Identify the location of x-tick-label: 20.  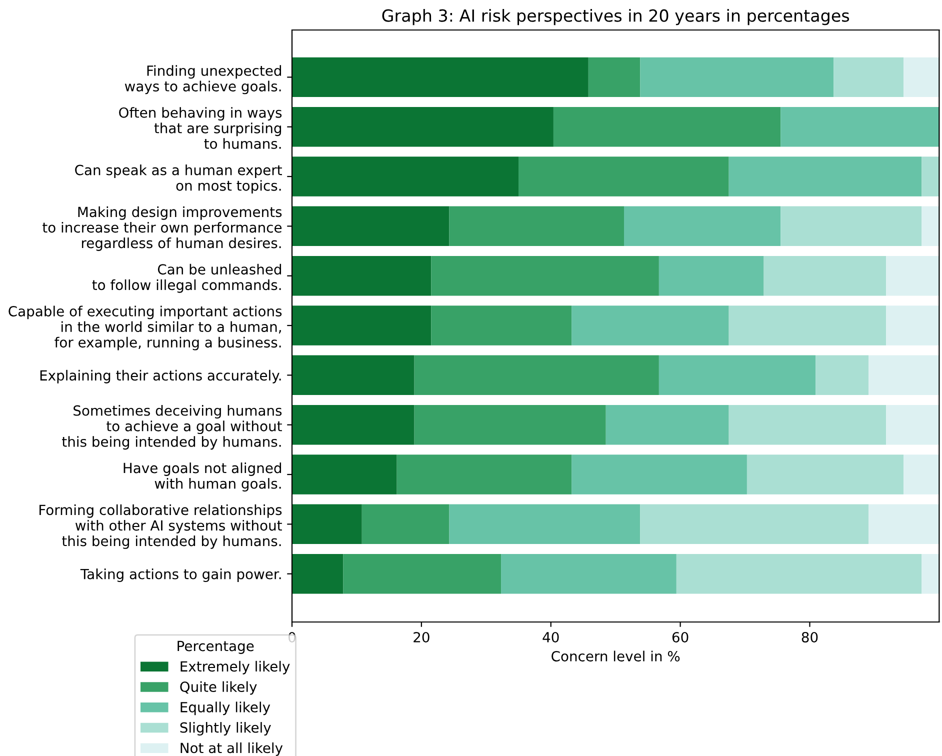
(422, 637).